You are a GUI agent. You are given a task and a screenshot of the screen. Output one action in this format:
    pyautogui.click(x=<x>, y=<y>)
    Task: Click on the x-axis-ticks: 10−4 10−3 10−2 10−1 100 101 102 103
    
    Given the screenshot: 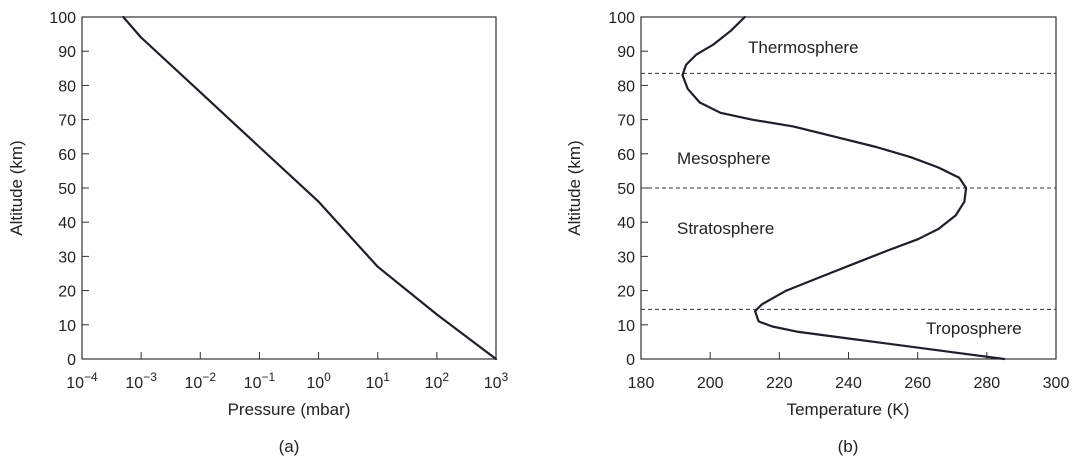 What is the action you would take?
    pyautogui.click(x=287, y=372)
    